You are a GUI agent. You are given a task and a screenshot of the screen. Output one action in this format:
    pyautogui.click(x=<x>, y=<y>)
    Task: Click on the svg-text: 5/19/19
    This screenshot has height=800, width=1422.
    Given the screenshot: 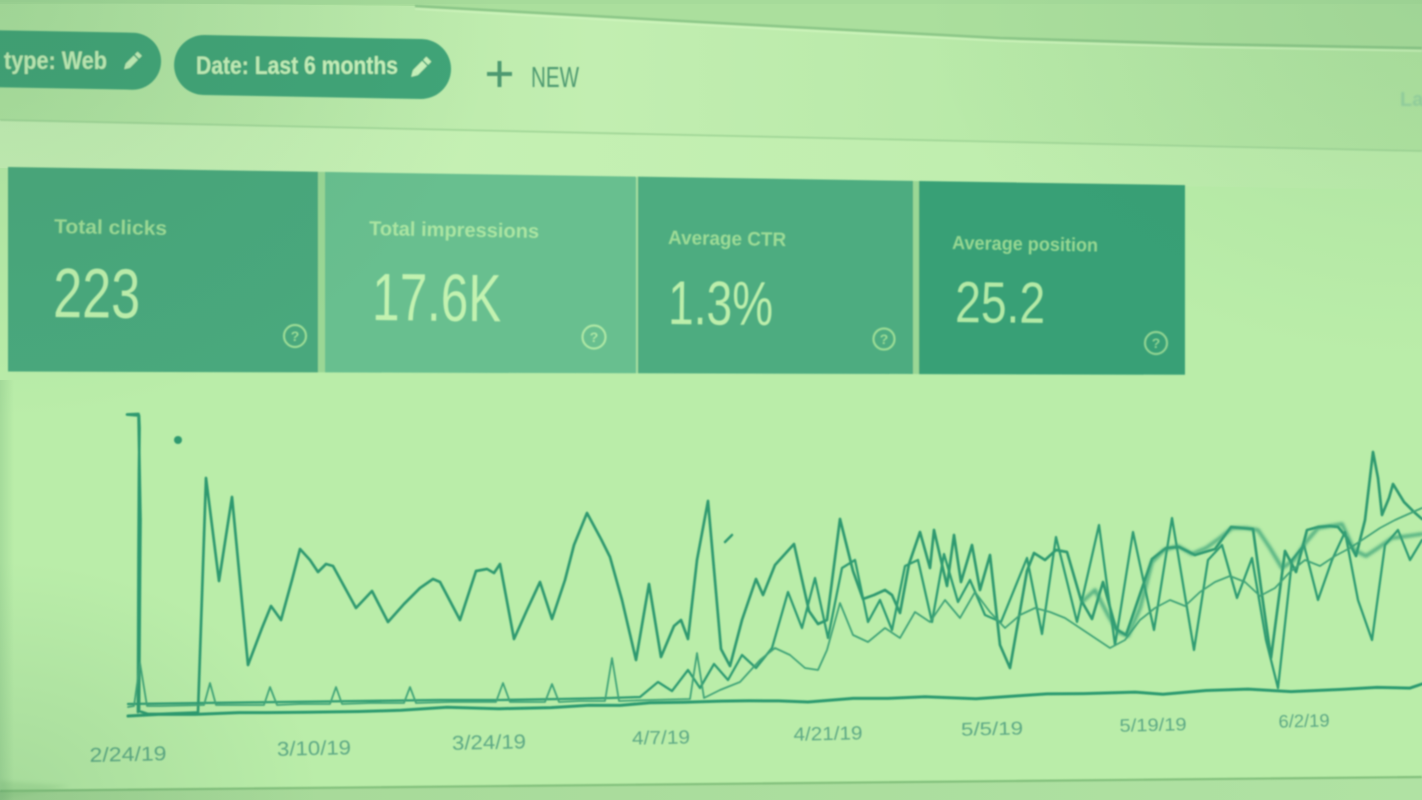 What is the action you would take?
    pyautogui.click(x=1152, y=725)
    